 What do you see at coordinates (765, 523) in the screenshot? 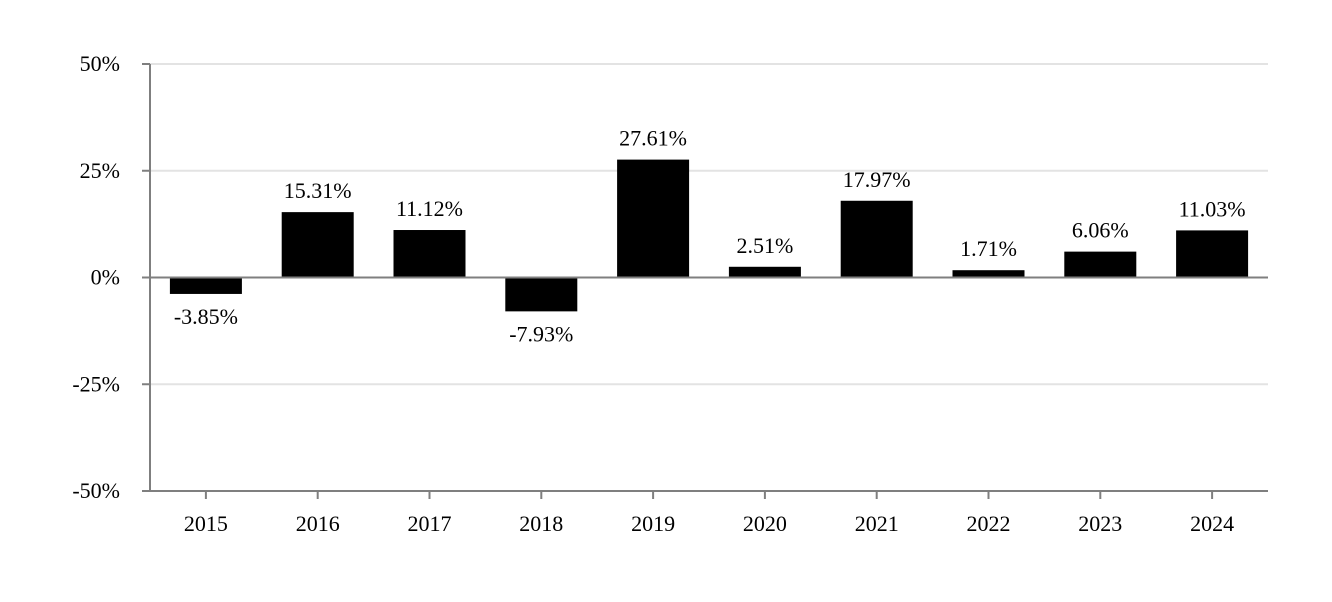
I see `x-tick-label: 2020` at bounding box center [765, 523].